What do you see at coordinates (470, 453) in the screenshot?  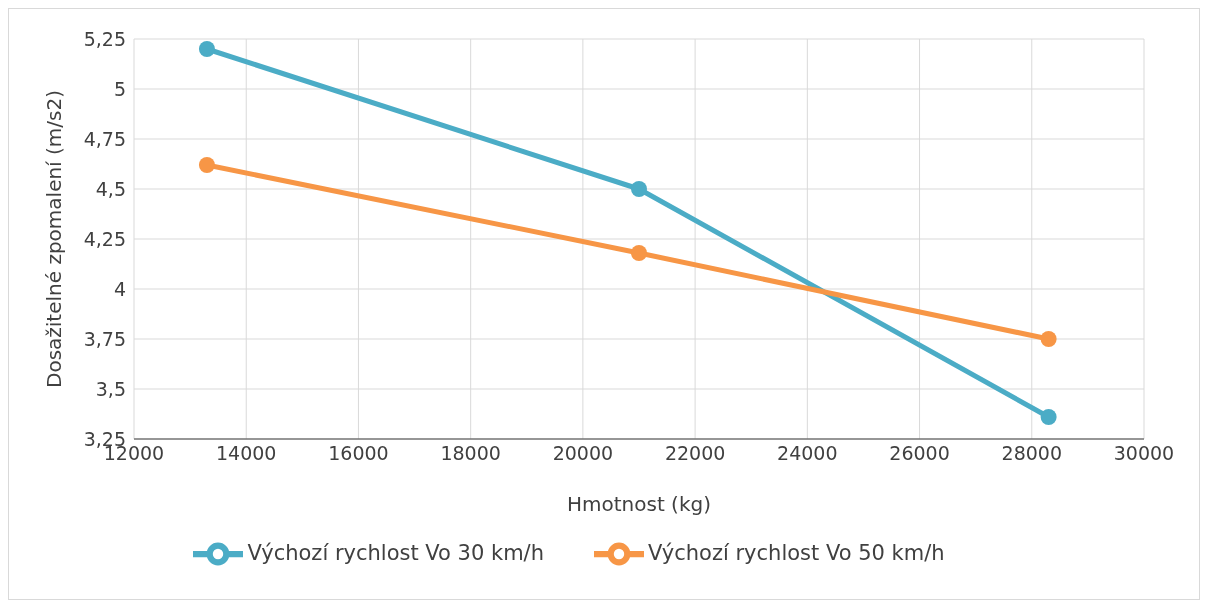 I see `x-tick-label: 18000` at bounding box center [470, 453].